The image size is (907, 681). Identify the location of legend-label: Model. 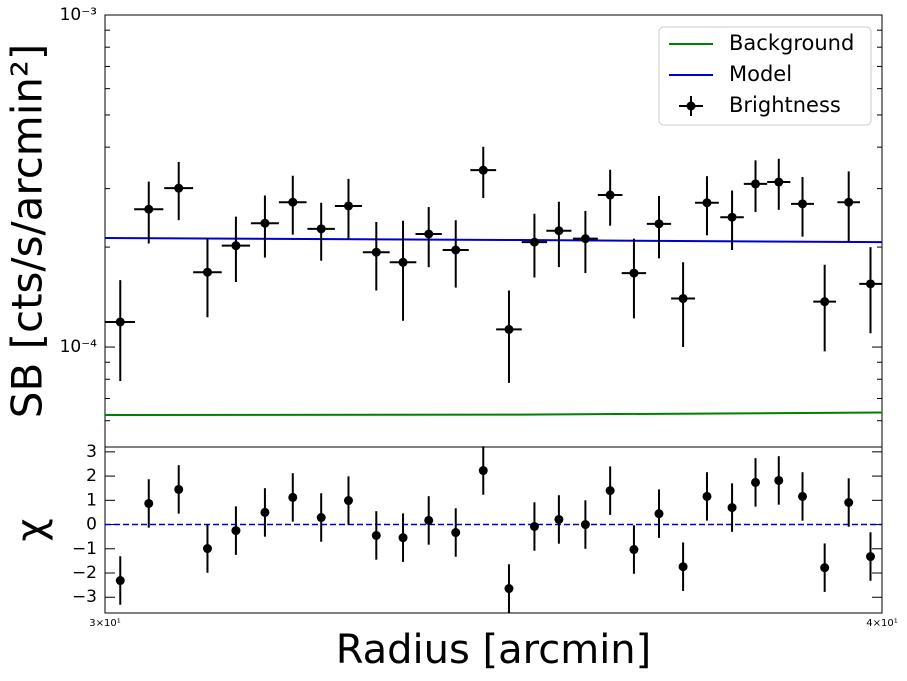
(760, 74).